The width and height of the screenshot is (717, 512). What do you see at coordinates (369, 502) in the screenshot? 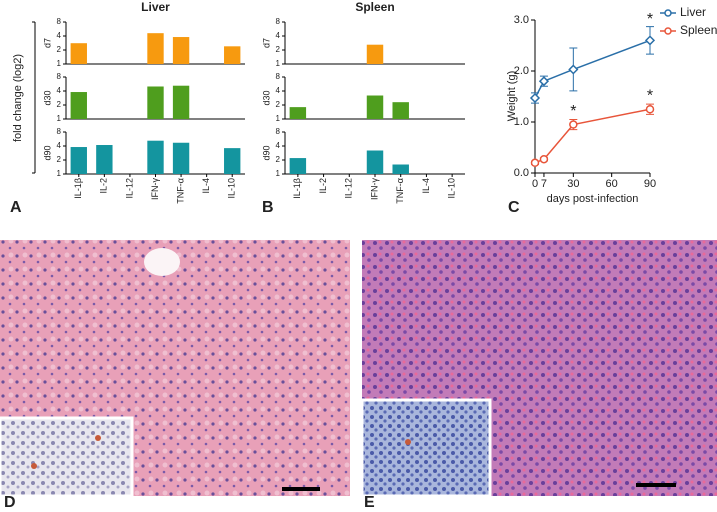
I see `panel-label: E` at bounding box center [369, 502].